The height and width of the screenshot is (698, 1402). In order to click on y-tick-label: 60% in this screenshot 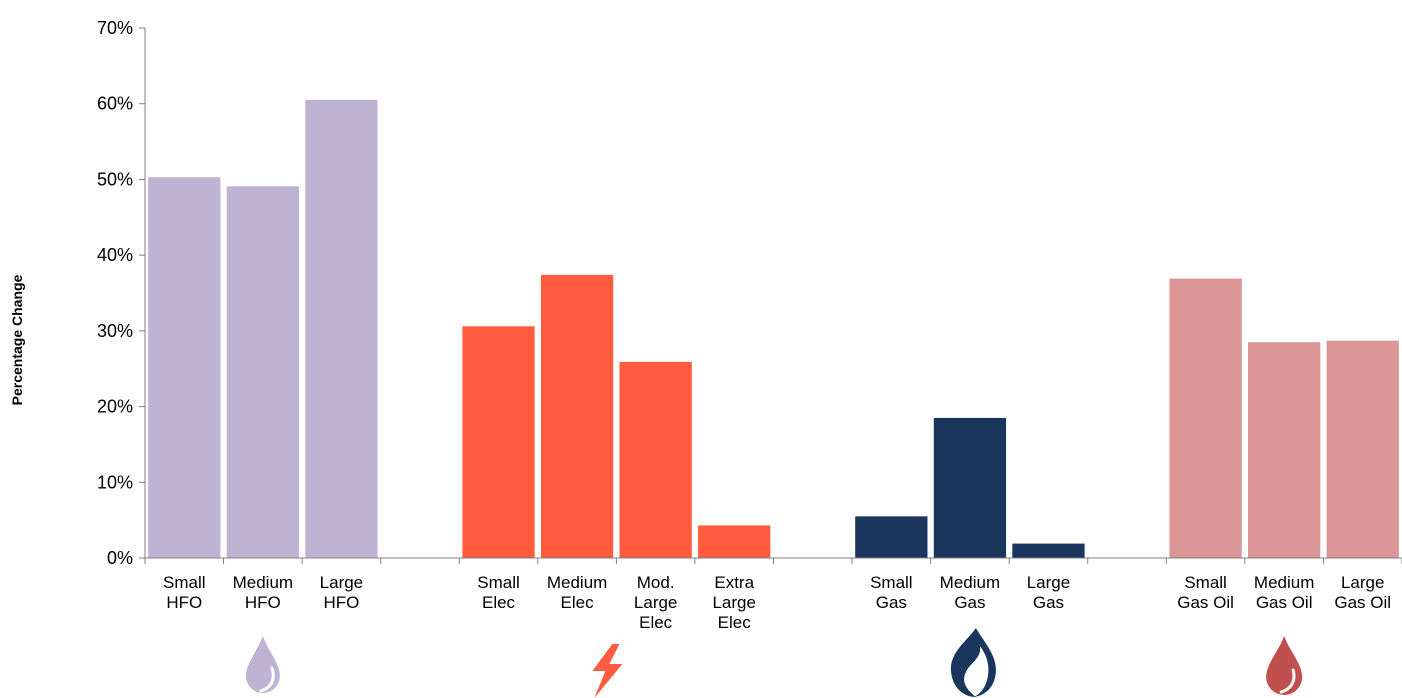, I will do `click(115, 104)`.